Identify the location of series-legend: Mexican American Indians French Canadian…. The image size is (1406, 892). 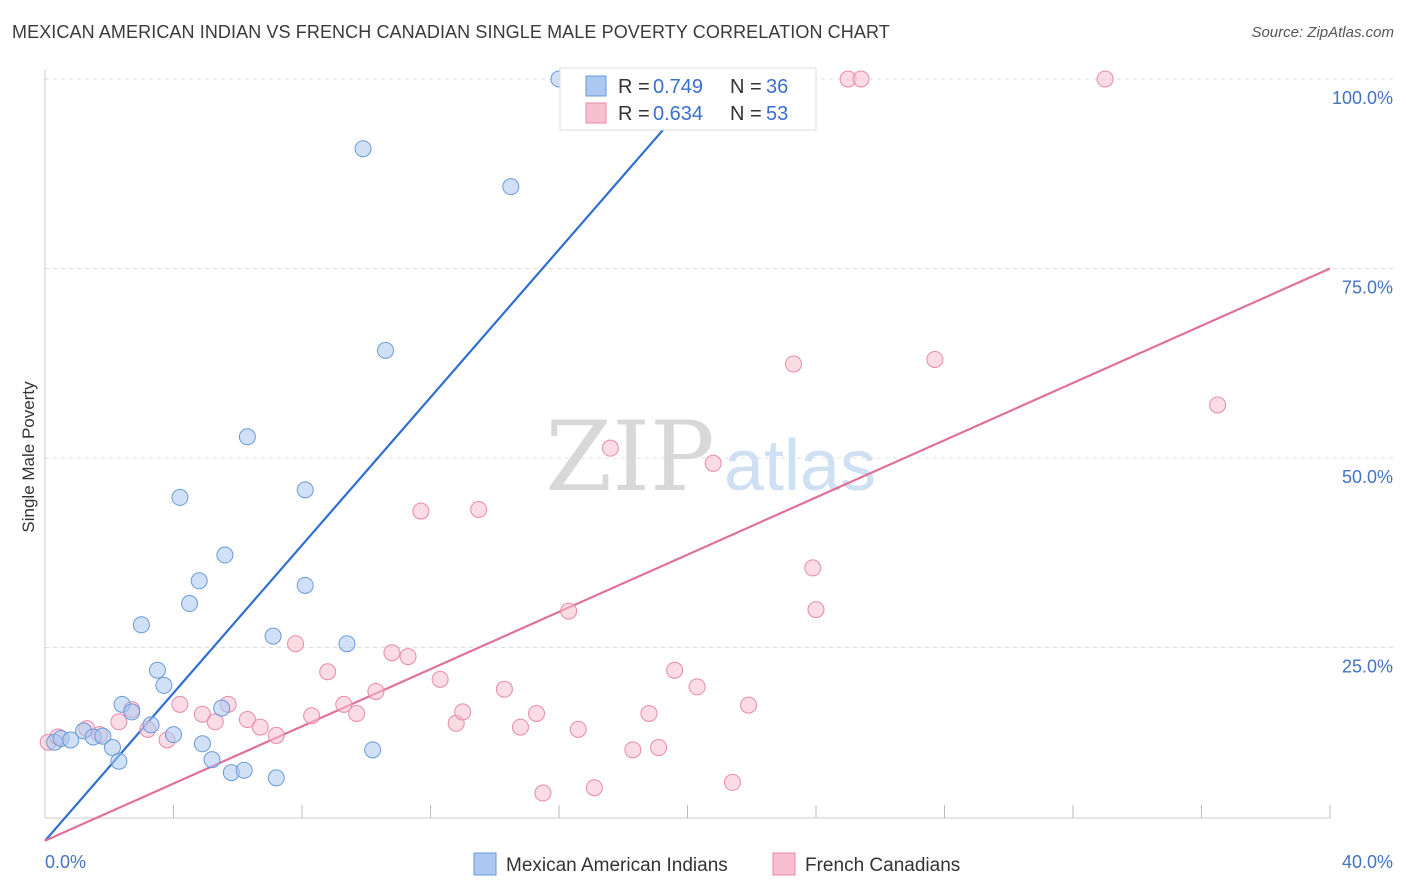
(716, 864).